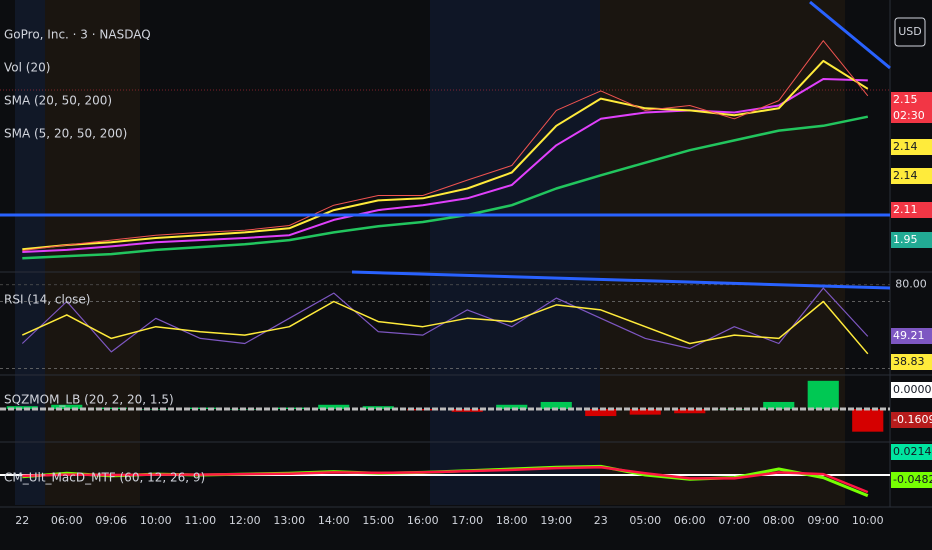 The height and width of the screenshot is (550, 932). What do you see at coordinates (905, 99) in the screenshot?
I see `price-badge-label: 2.15` at bounding box center [905, 99].